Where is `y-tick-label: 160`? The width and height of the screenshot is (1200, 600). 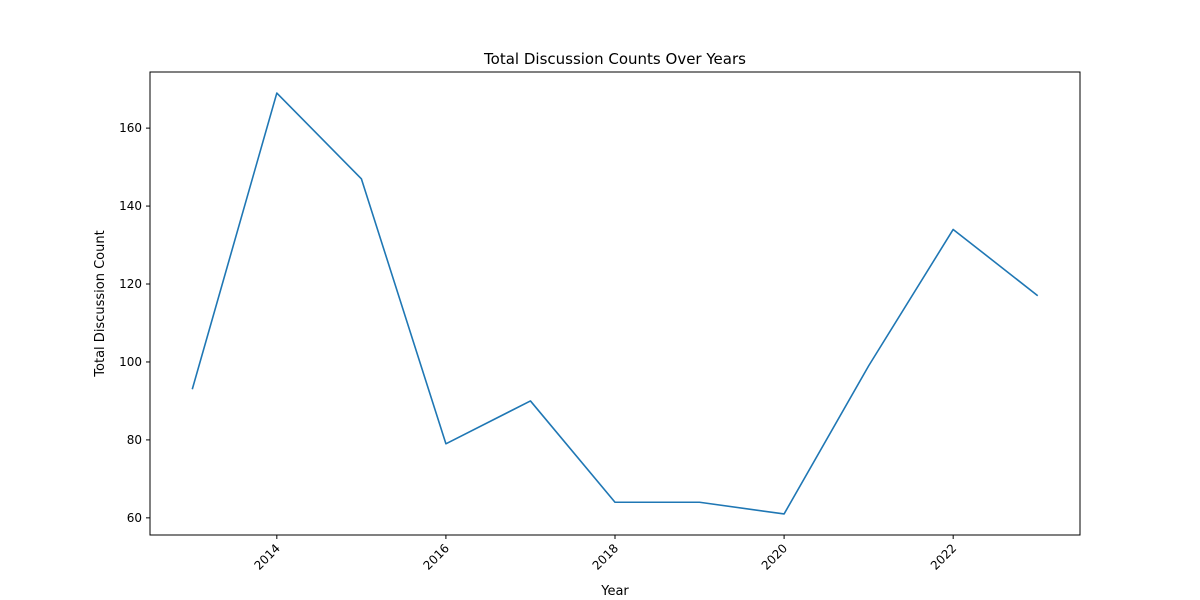
y-tick-label: 160 is located at coordinates (130, 128).